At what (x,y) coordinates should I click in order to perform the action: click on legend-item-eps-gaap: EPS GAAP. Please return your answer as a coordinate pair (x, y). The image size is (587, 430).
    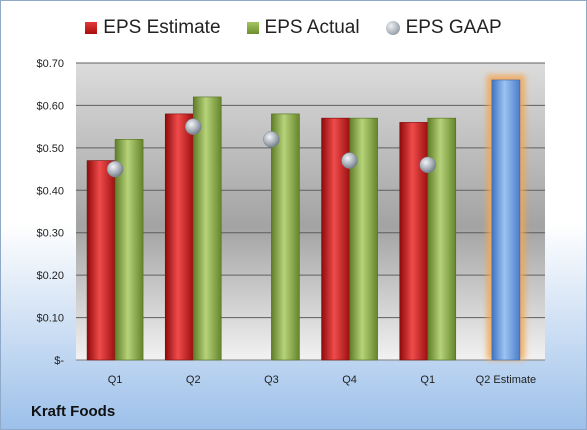
    Looking at the image, I should click on (443, 28).